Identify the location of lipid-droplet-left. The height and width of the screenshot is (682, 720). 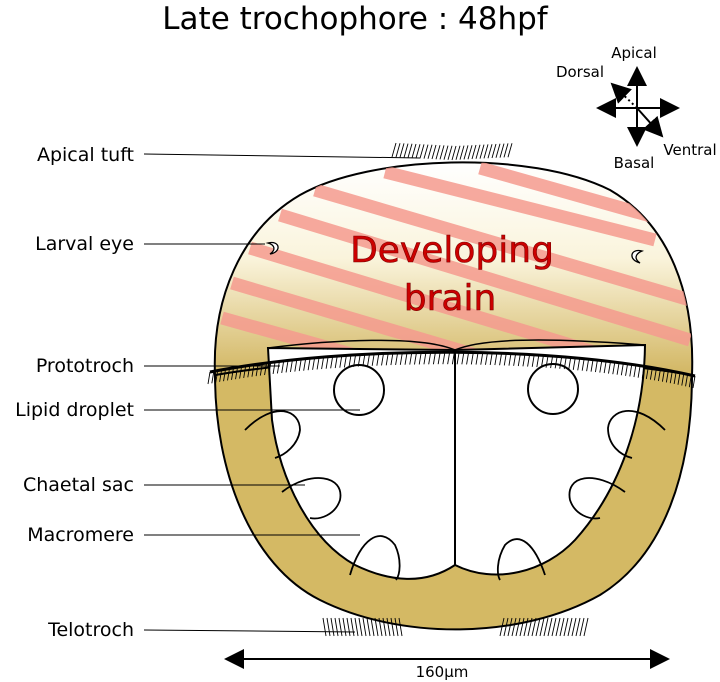
(359, 390).